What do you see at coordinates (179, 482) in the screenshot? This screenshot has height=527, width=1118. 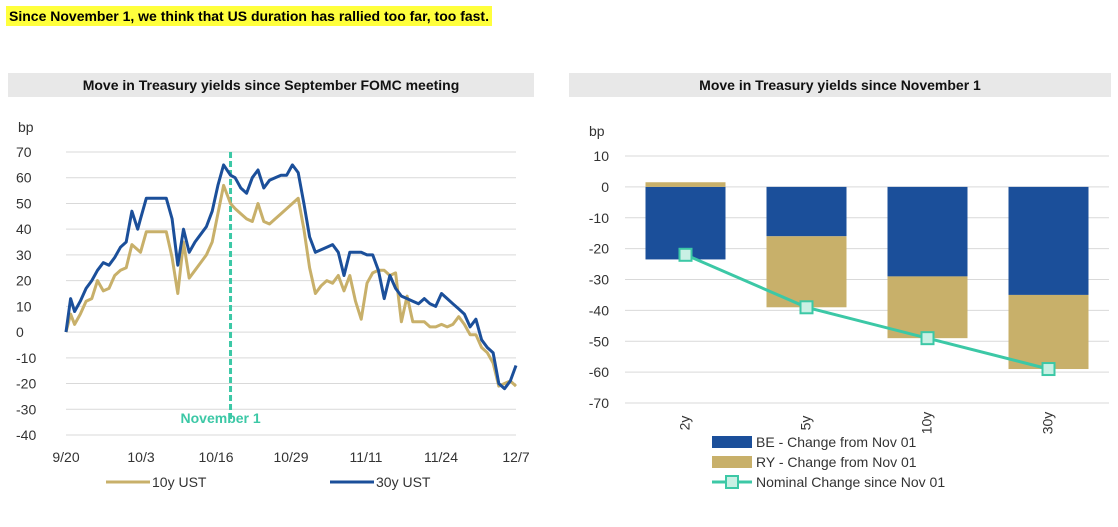 I see `legend-label: 10y UST` at bounding box center [179, 482].